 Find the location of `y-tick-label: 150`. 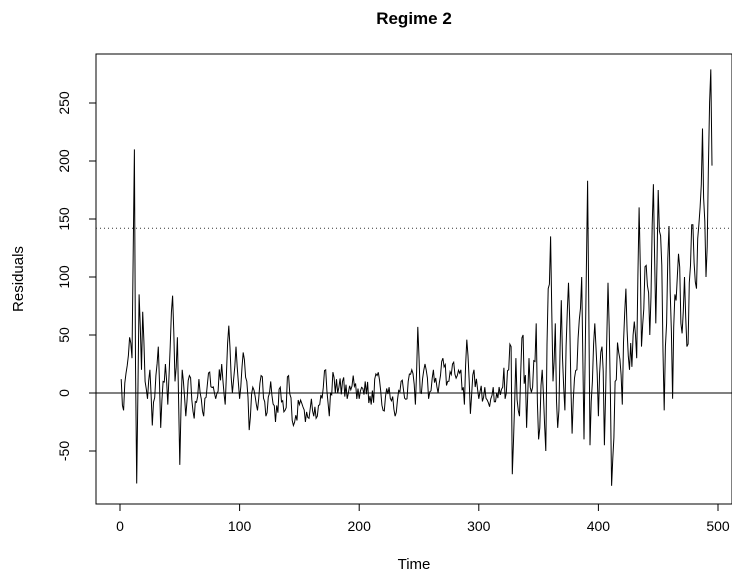

y-tick-label: 150 is located at coordinates (64, 219).